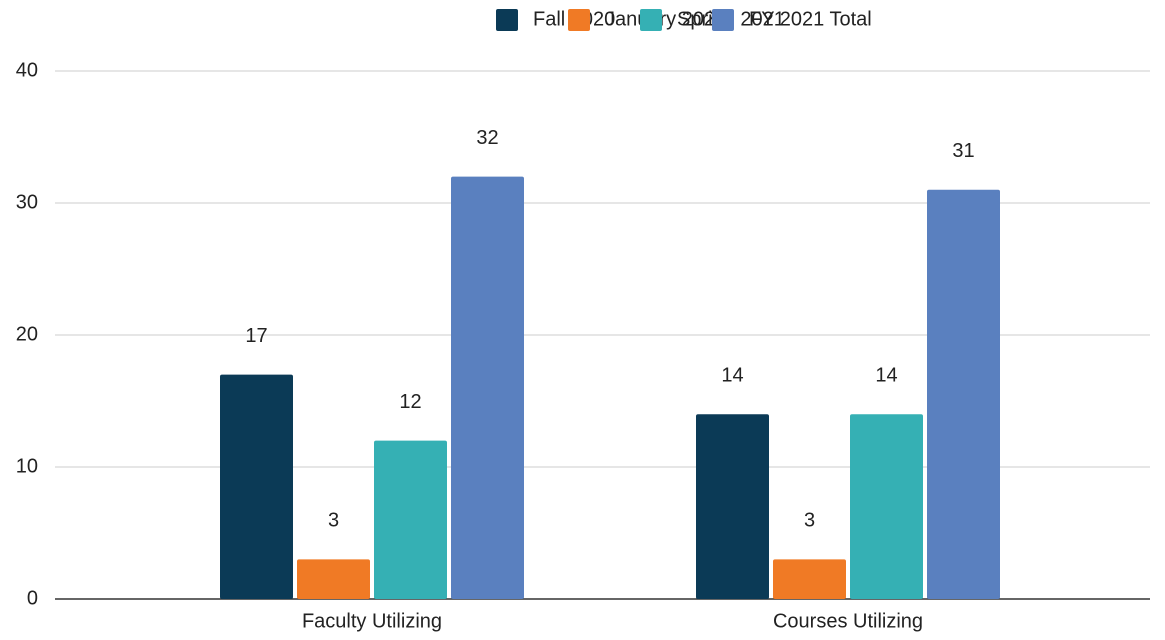 This screenshot has width=1165, height=640. I want to click on y-tick-label: 20, so click(27, 334).